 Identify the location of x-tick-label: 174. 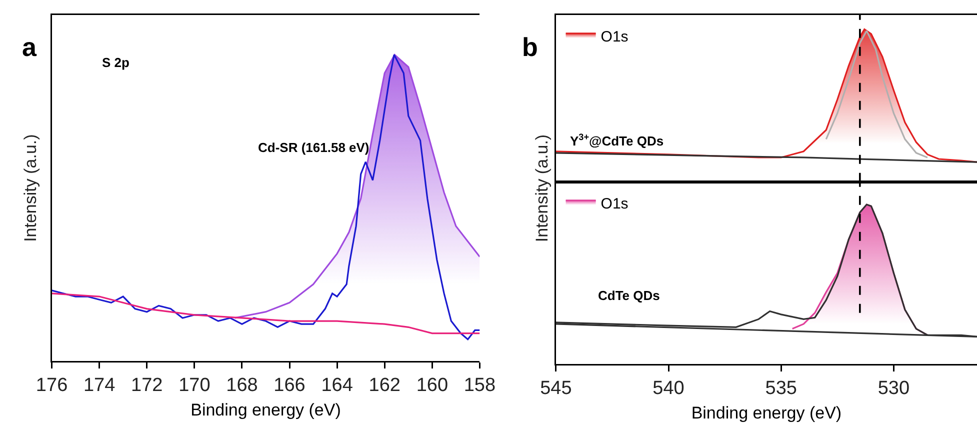
(99, 385).